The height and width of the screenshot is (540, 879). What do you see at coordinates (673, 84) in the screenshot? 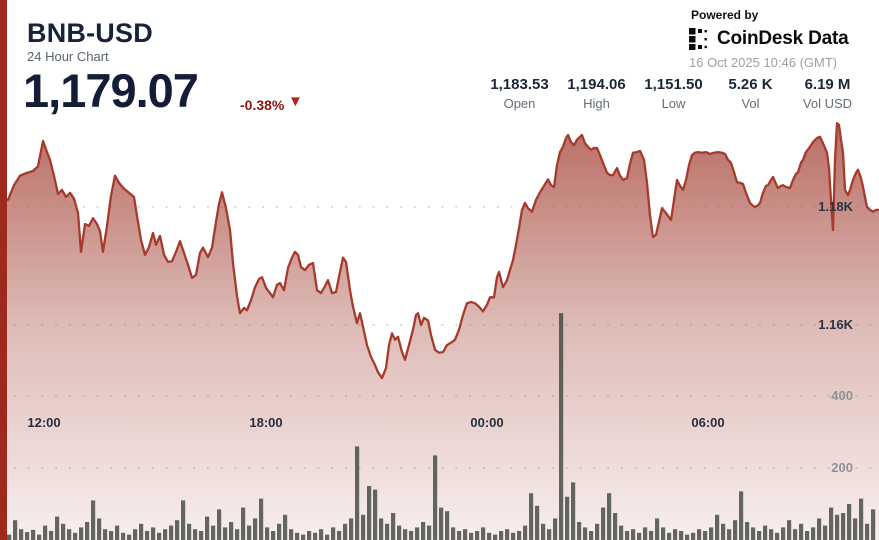
I see `stat-low-value: 1,151.50` at bounding box center [673, 84].